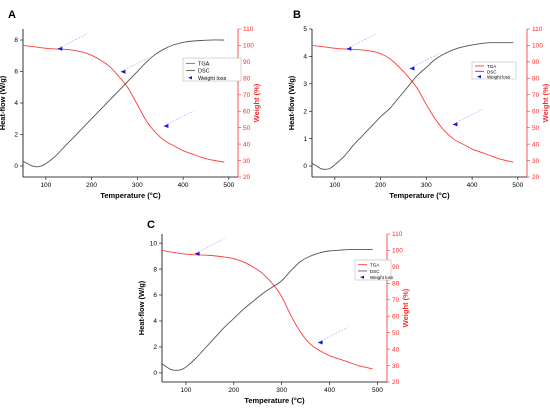 The width and height of the screenshot is (550, 410). Describe the element at coordinates (305, 139) in the screenshot. I see `left-y-tick-label: 1` at that location.